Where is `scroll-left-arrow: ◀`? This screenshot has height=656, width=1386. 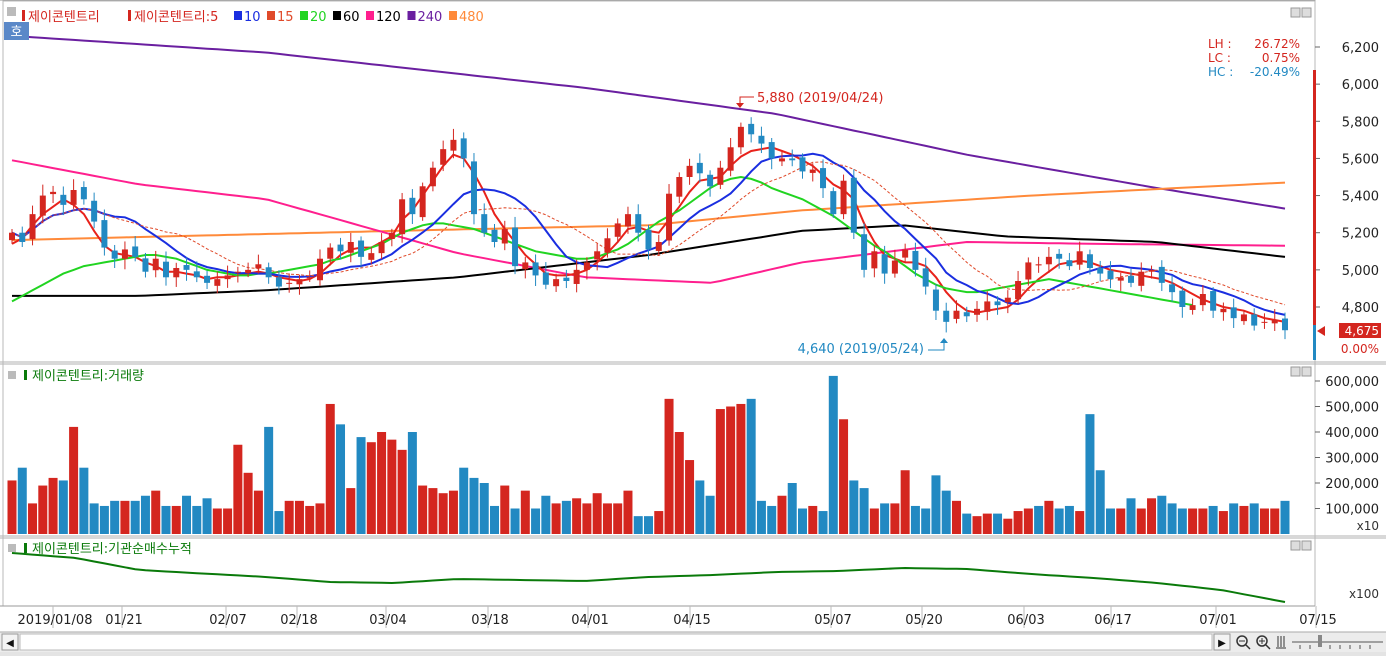 scroll-left-arrow: ◀ is located at coordinates (10, 643).